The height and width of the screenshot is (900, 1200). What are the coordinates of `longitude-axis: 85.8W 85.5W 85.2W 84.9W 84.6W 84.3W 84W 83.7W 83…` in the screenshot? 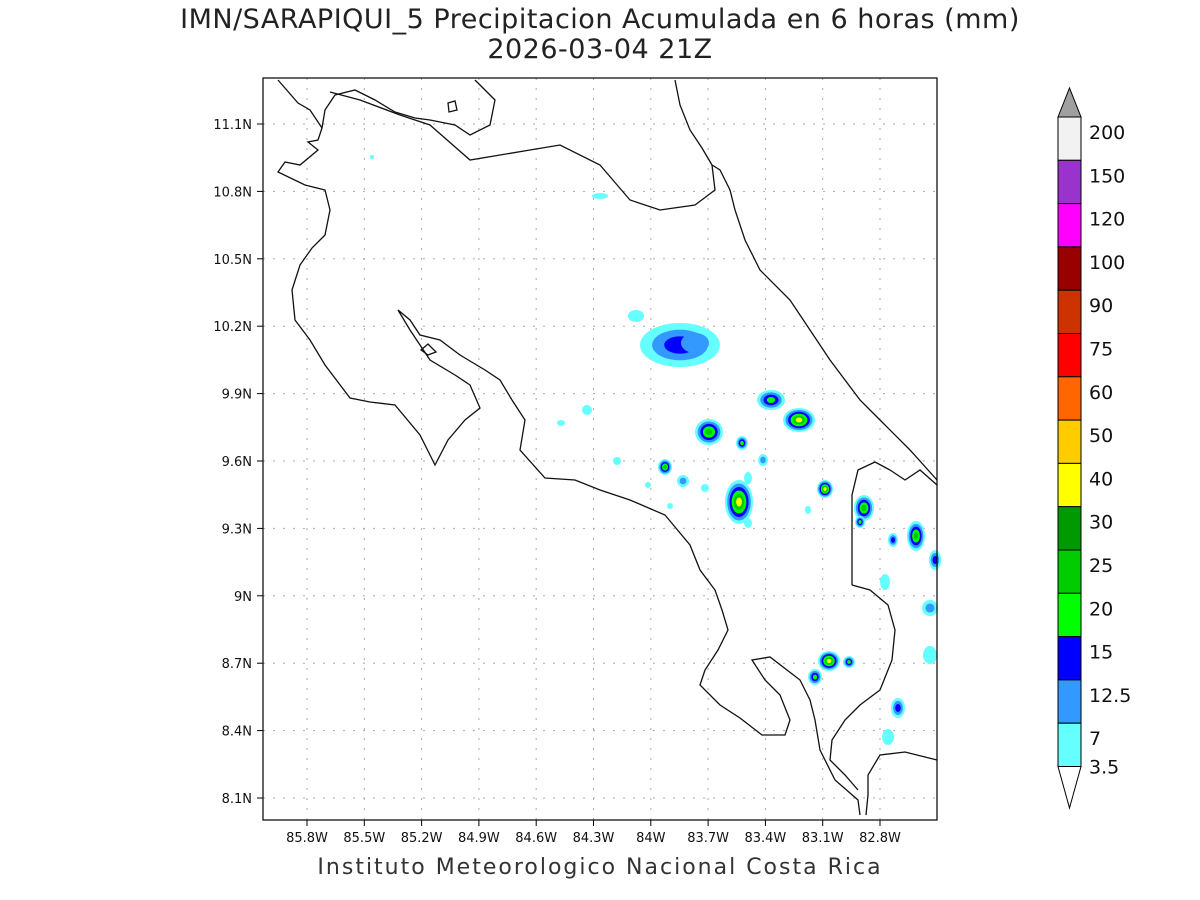 It's located at (593, 833).